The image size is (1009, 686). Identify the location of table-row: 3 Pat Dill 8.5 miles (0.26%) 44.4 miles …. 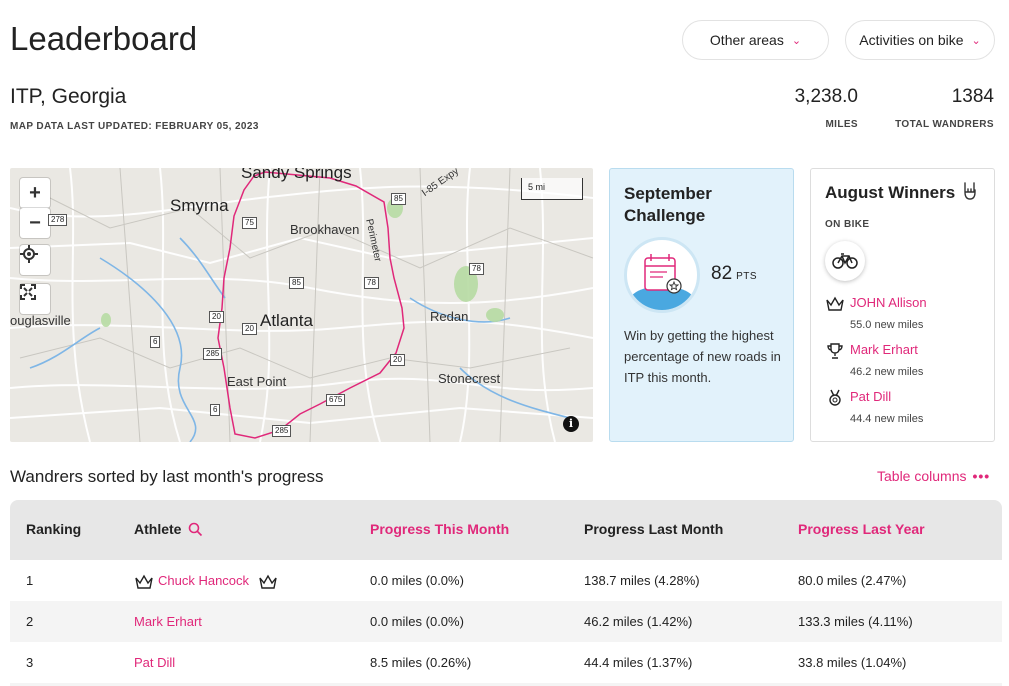
(506, 662).